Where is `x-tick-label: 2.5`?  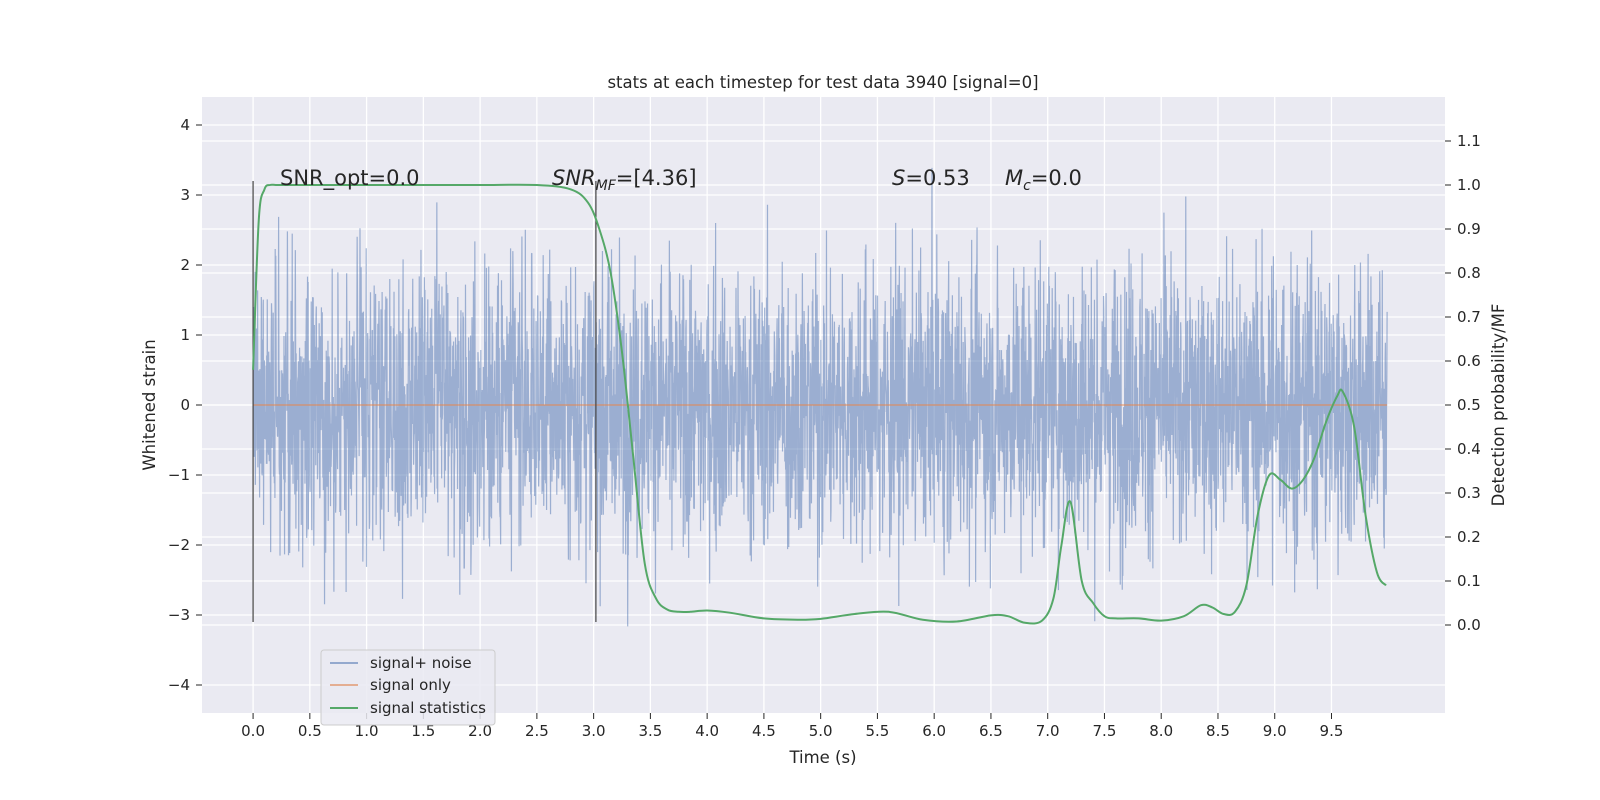 x-tick-label: 2.5 is located at coordinates (537, 731).